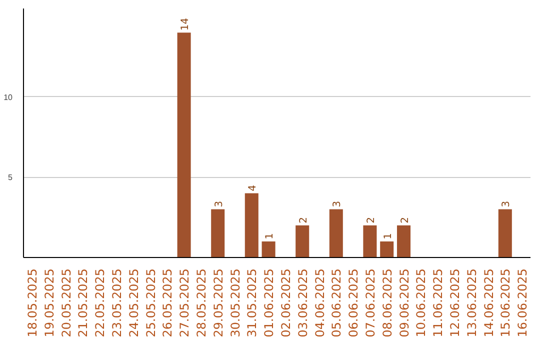 This screenshot has width=540, height=340. I want to click on x-tick-label: 12.06.2025, so click(455, 303).